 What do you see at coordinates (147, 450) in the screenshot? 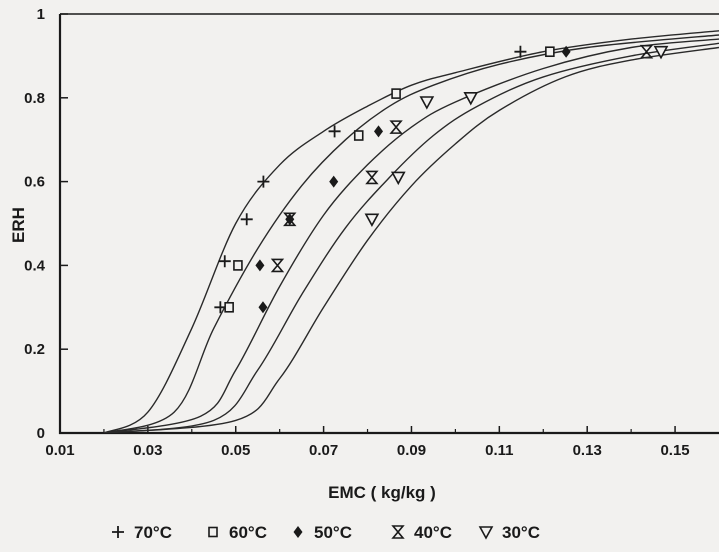
I see `x-tick-label: 0.03` at bounding box center [147, 450].